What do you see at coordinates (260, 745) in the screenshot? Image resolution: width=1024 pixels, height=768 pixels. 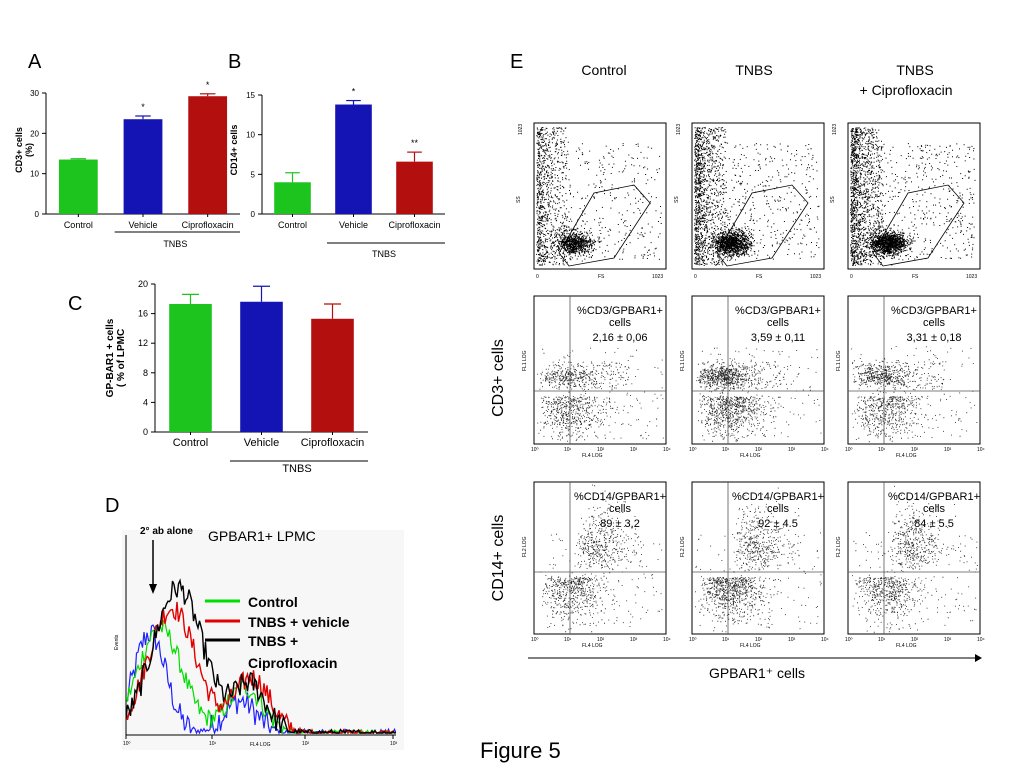 I see `histogram-xlabel: FL4 LOG` at bounding box center [260, 745].